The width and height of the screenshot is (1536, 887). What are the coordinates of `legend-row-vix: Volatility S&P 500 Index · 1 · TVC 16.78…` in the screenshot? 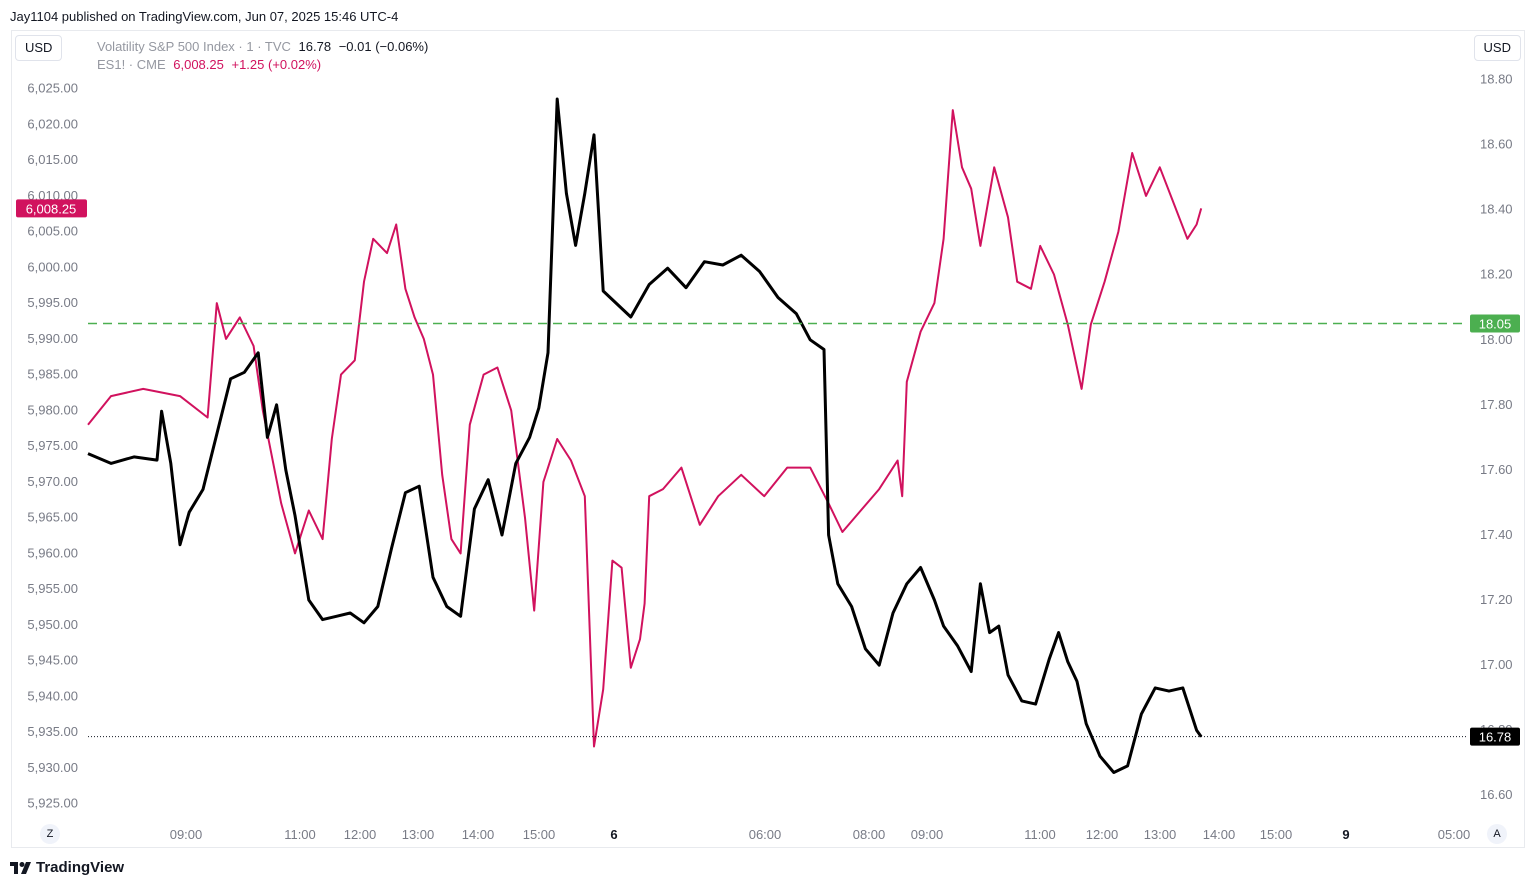 It's located at (264, 47).